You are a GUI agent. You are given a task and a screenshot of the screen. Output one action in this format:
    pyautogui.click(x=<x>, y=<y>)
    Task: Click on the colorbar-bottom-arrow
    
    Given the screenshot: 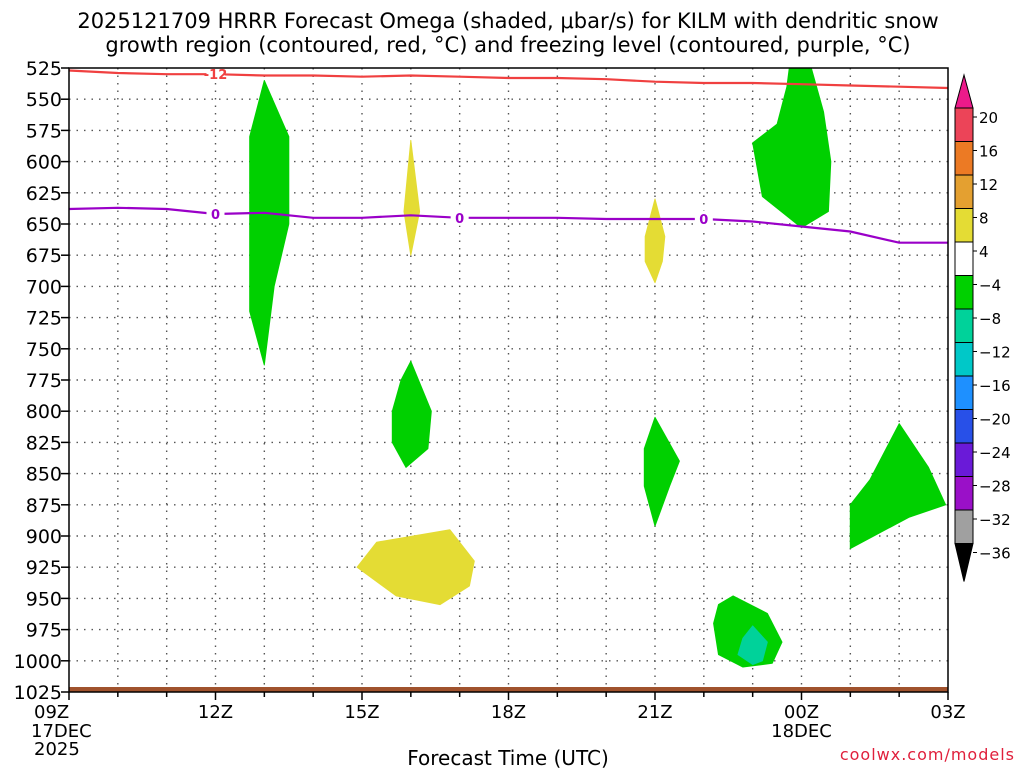 What is the action you would take?
    pyautogui.click(x=964, y=562)
    